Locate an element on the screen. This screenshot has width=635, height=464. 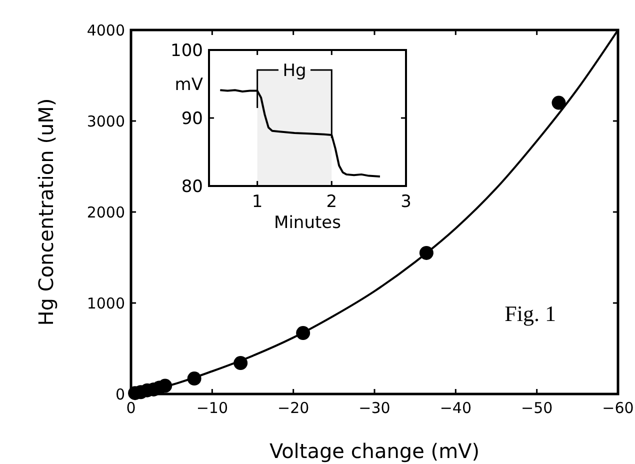
x-tick-label: 3 is located at coordinates (406, 202).